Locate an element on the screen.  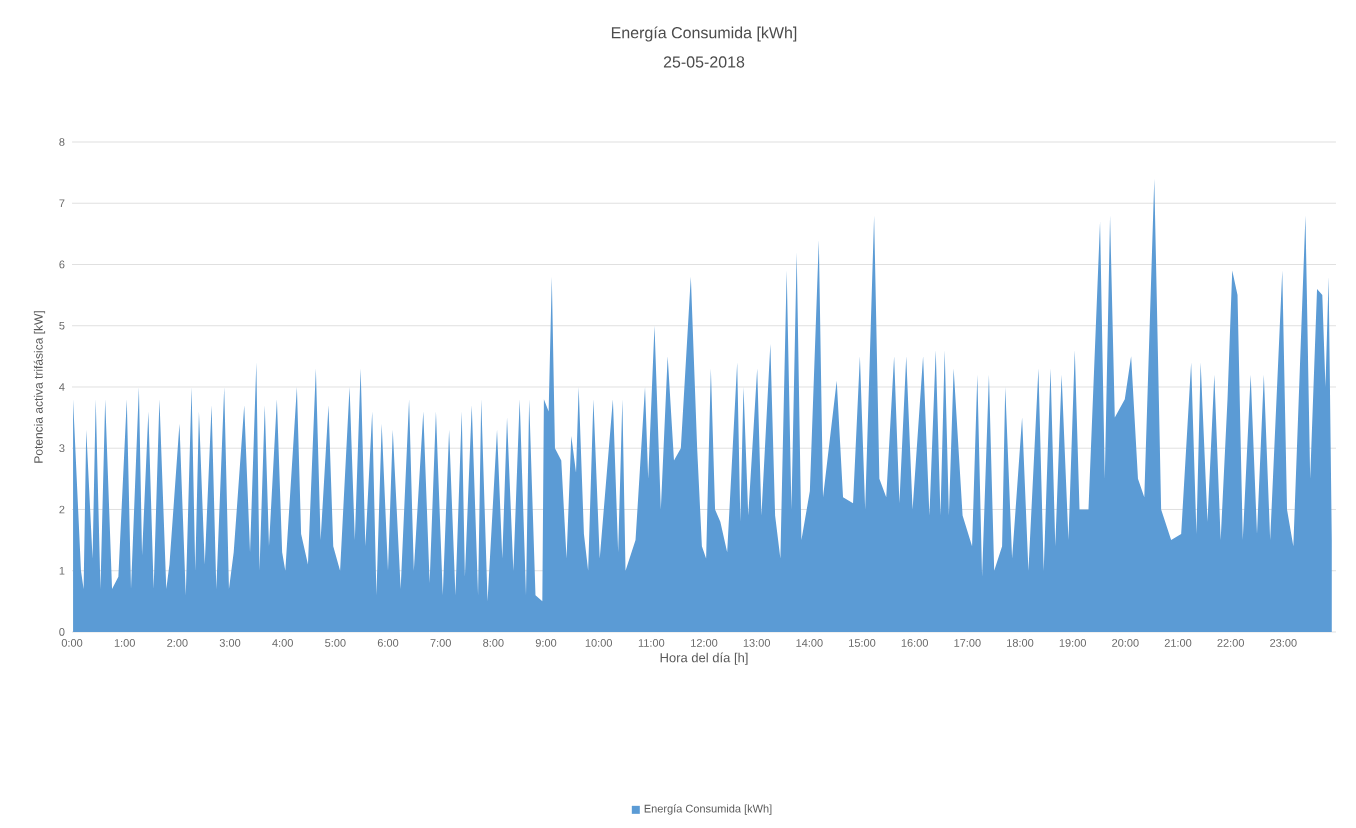
chart-title: Energía Consumida [kWh] is located at coordinates (704, 34).